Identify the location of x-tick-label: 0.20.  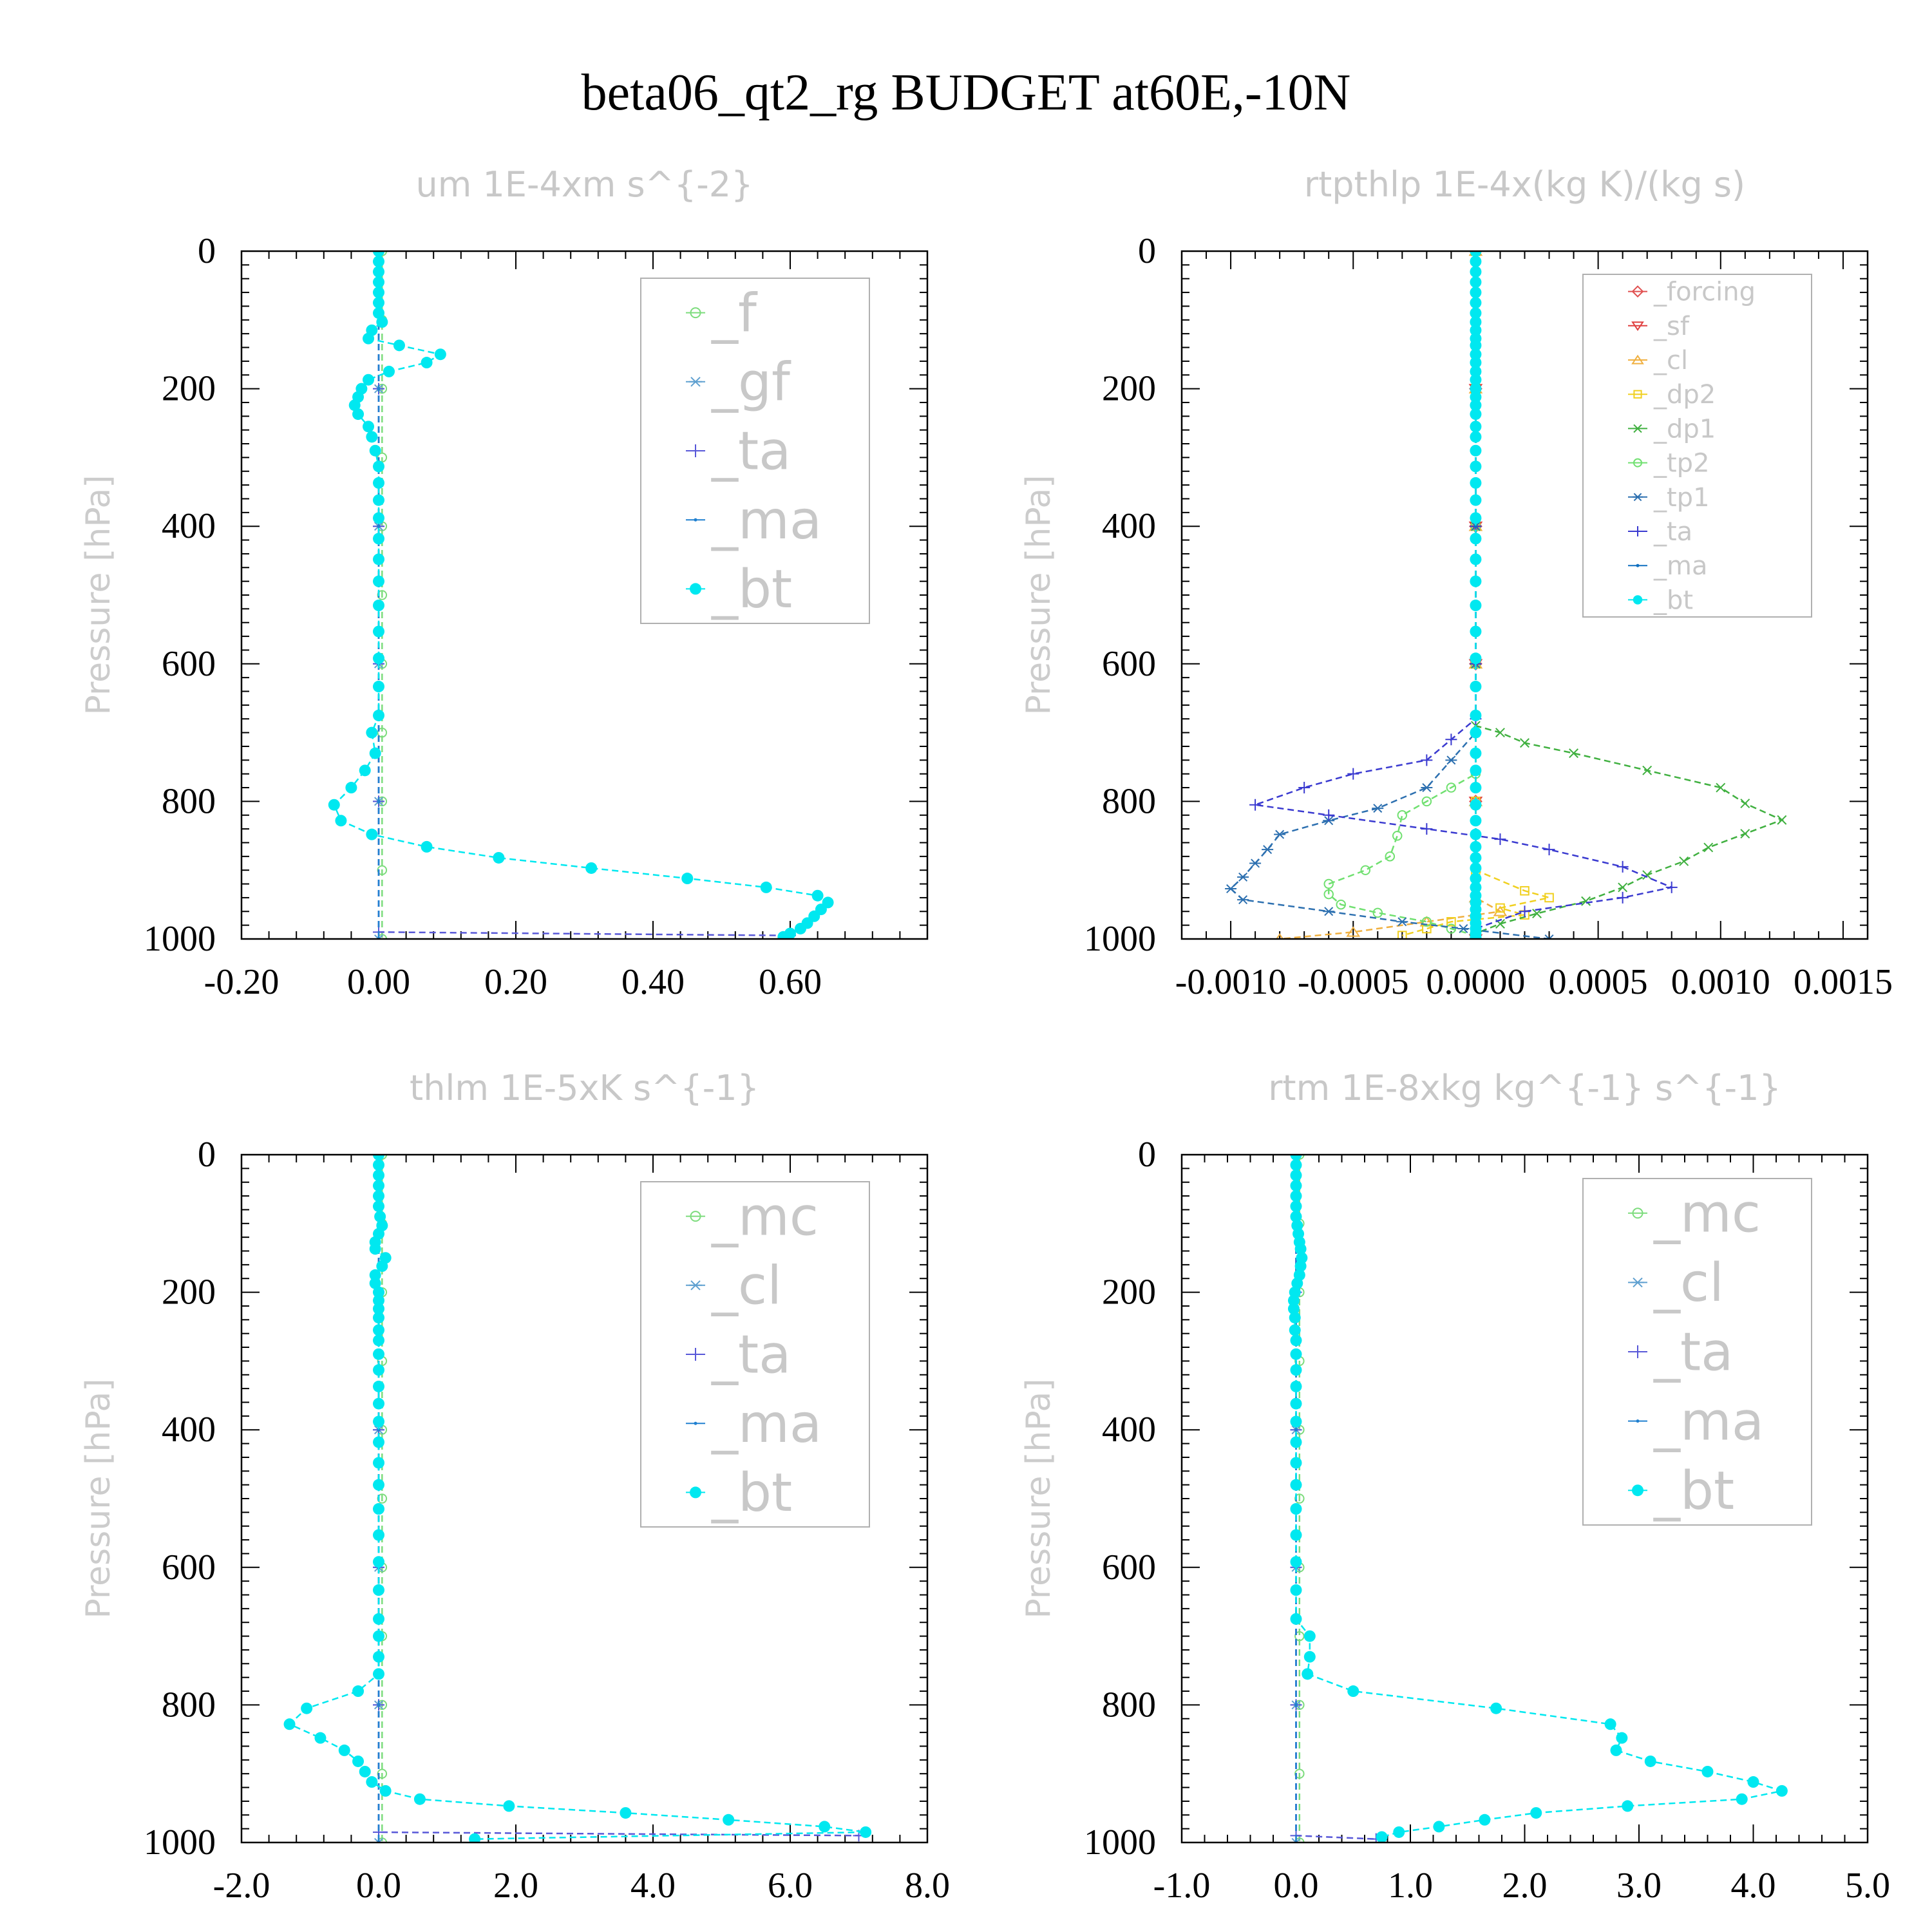
(515, 982).